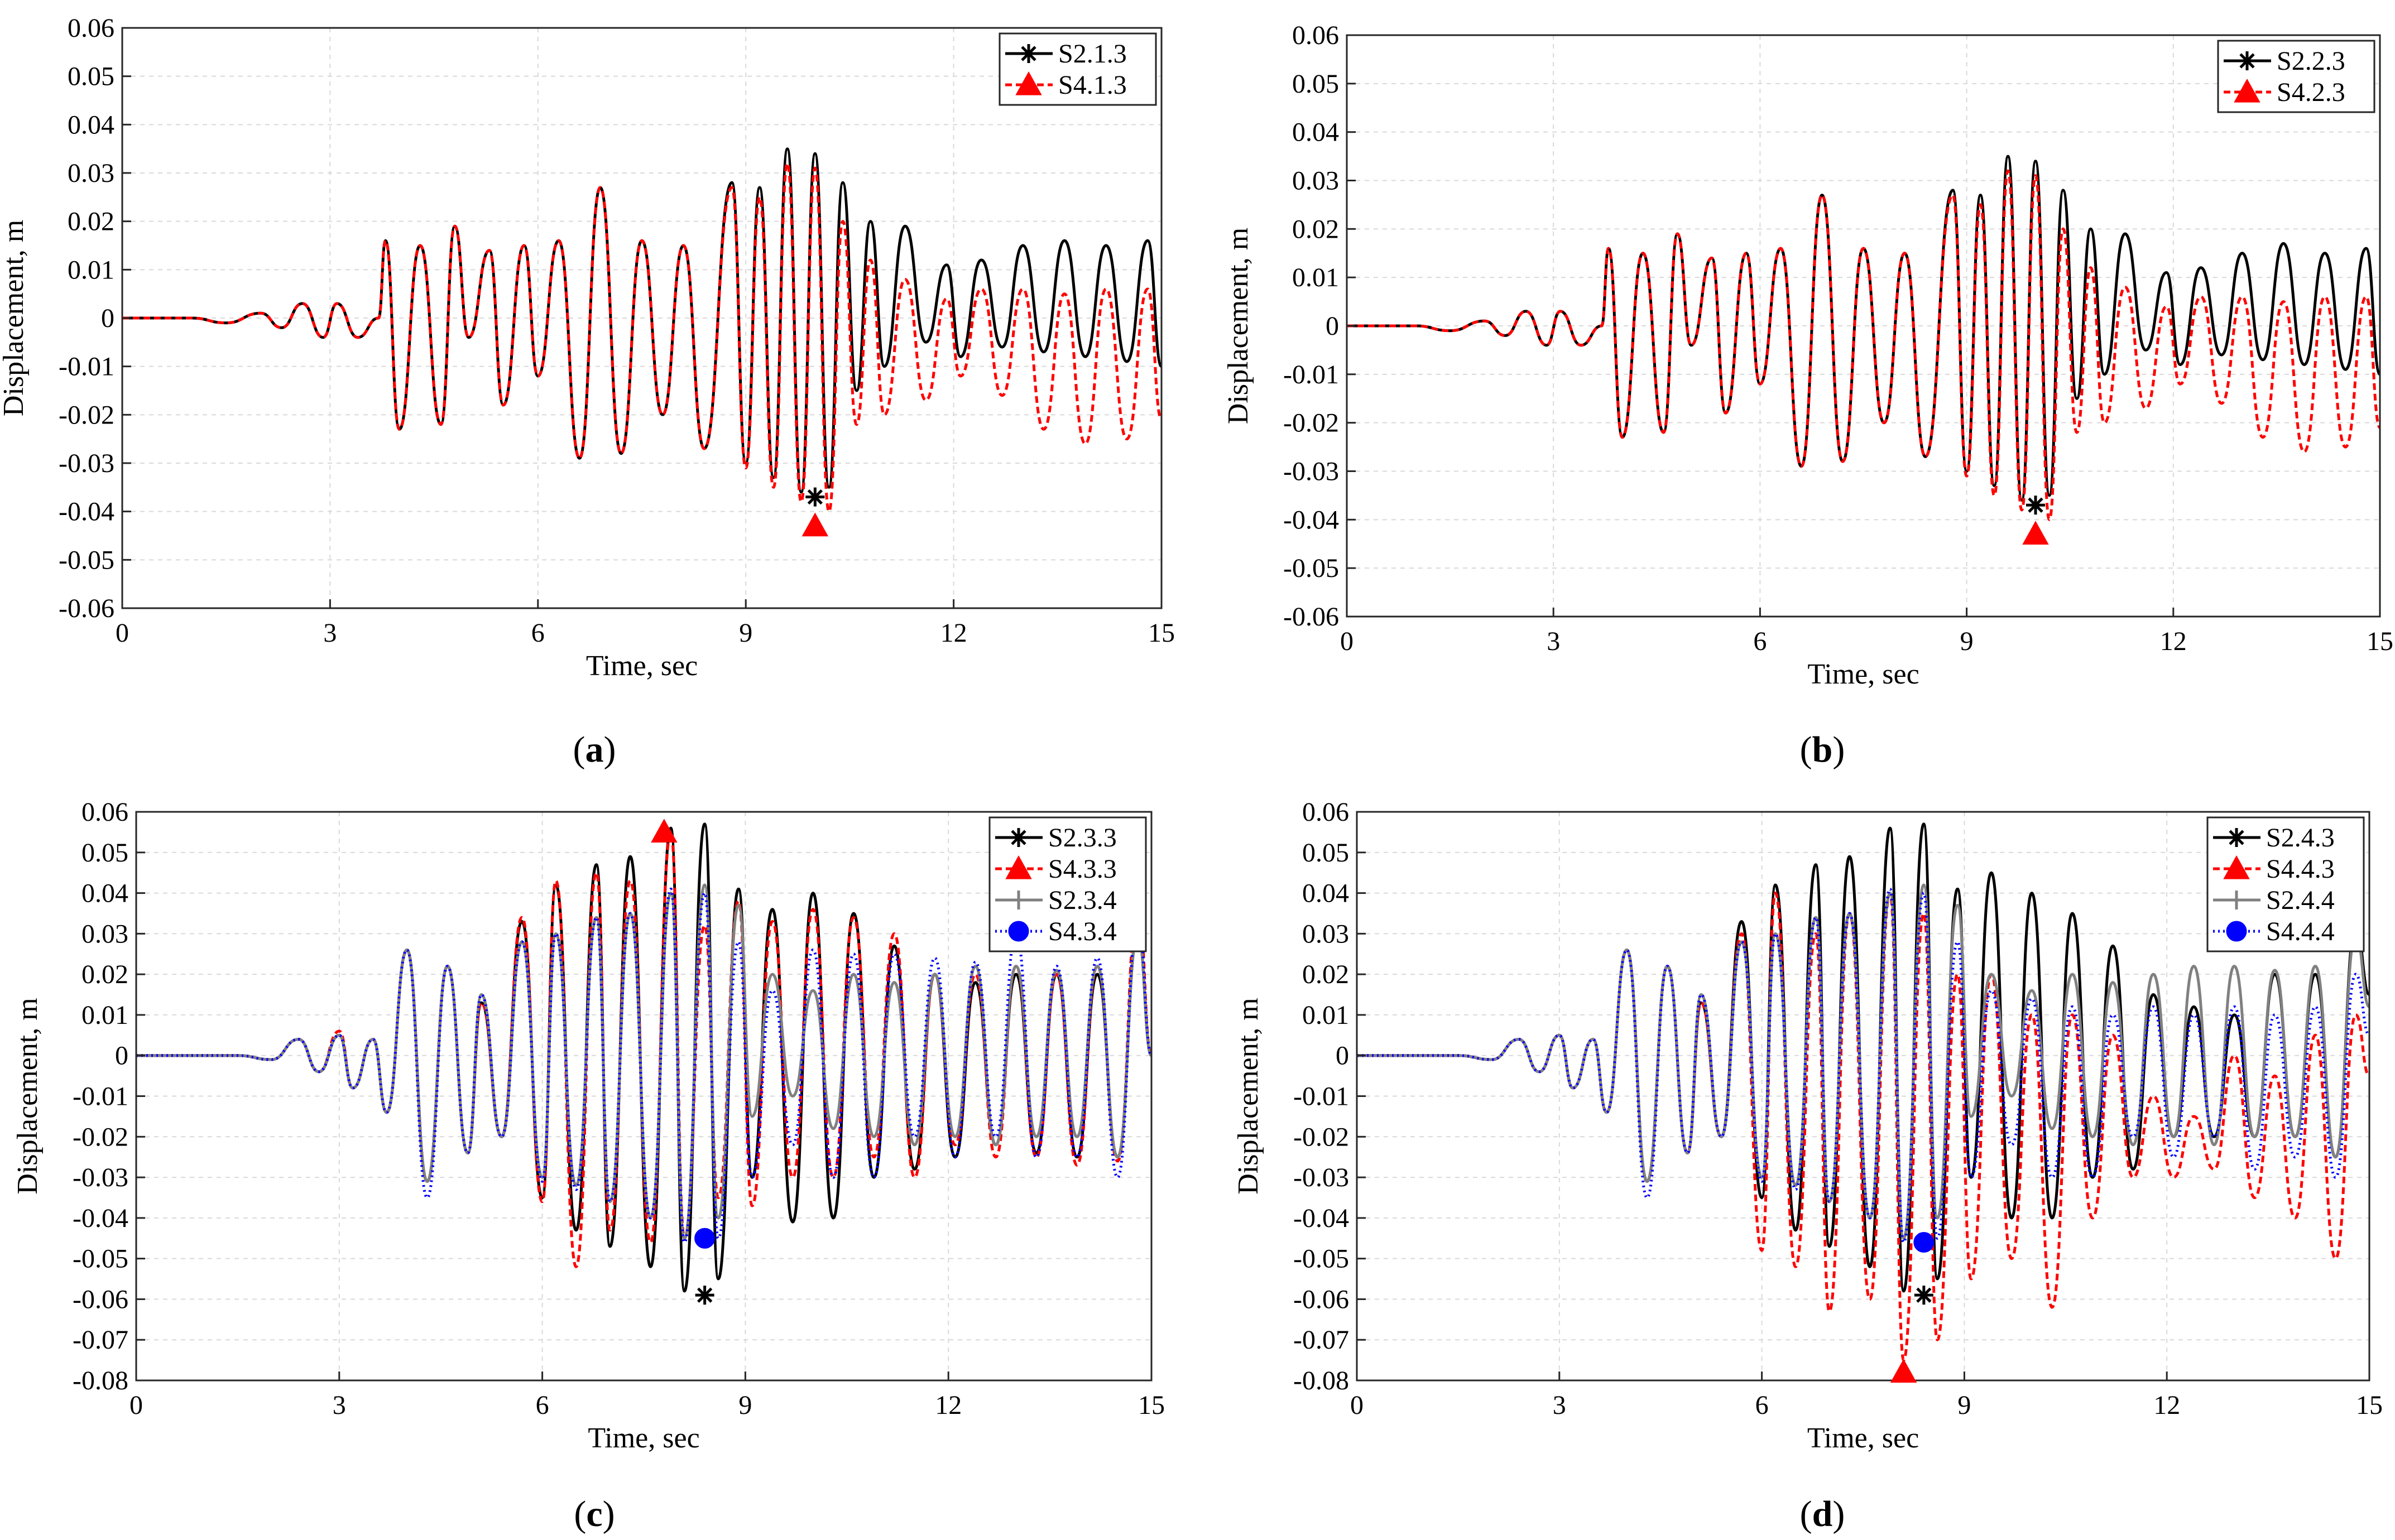 This screenshot has width=2395, height=1540. I want to click on y-tick-label: -0.03, so click(100, 1177).